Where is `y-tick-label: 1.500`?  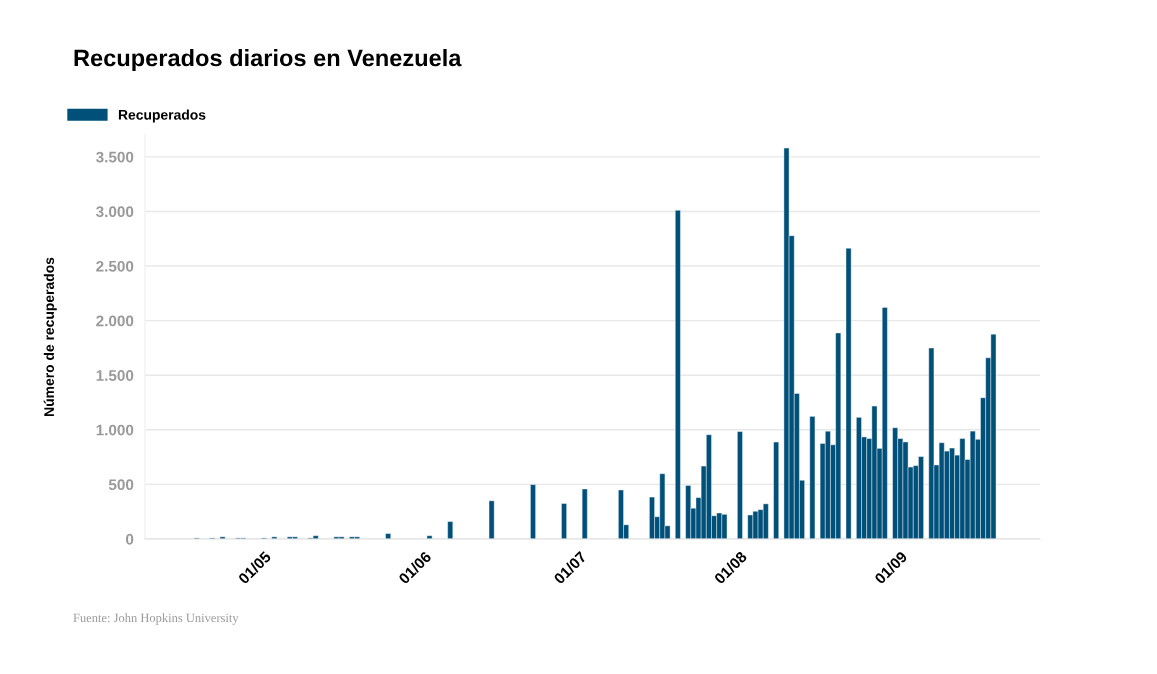 y-tick-label: 1.500 is located at coordinates (115, 375).